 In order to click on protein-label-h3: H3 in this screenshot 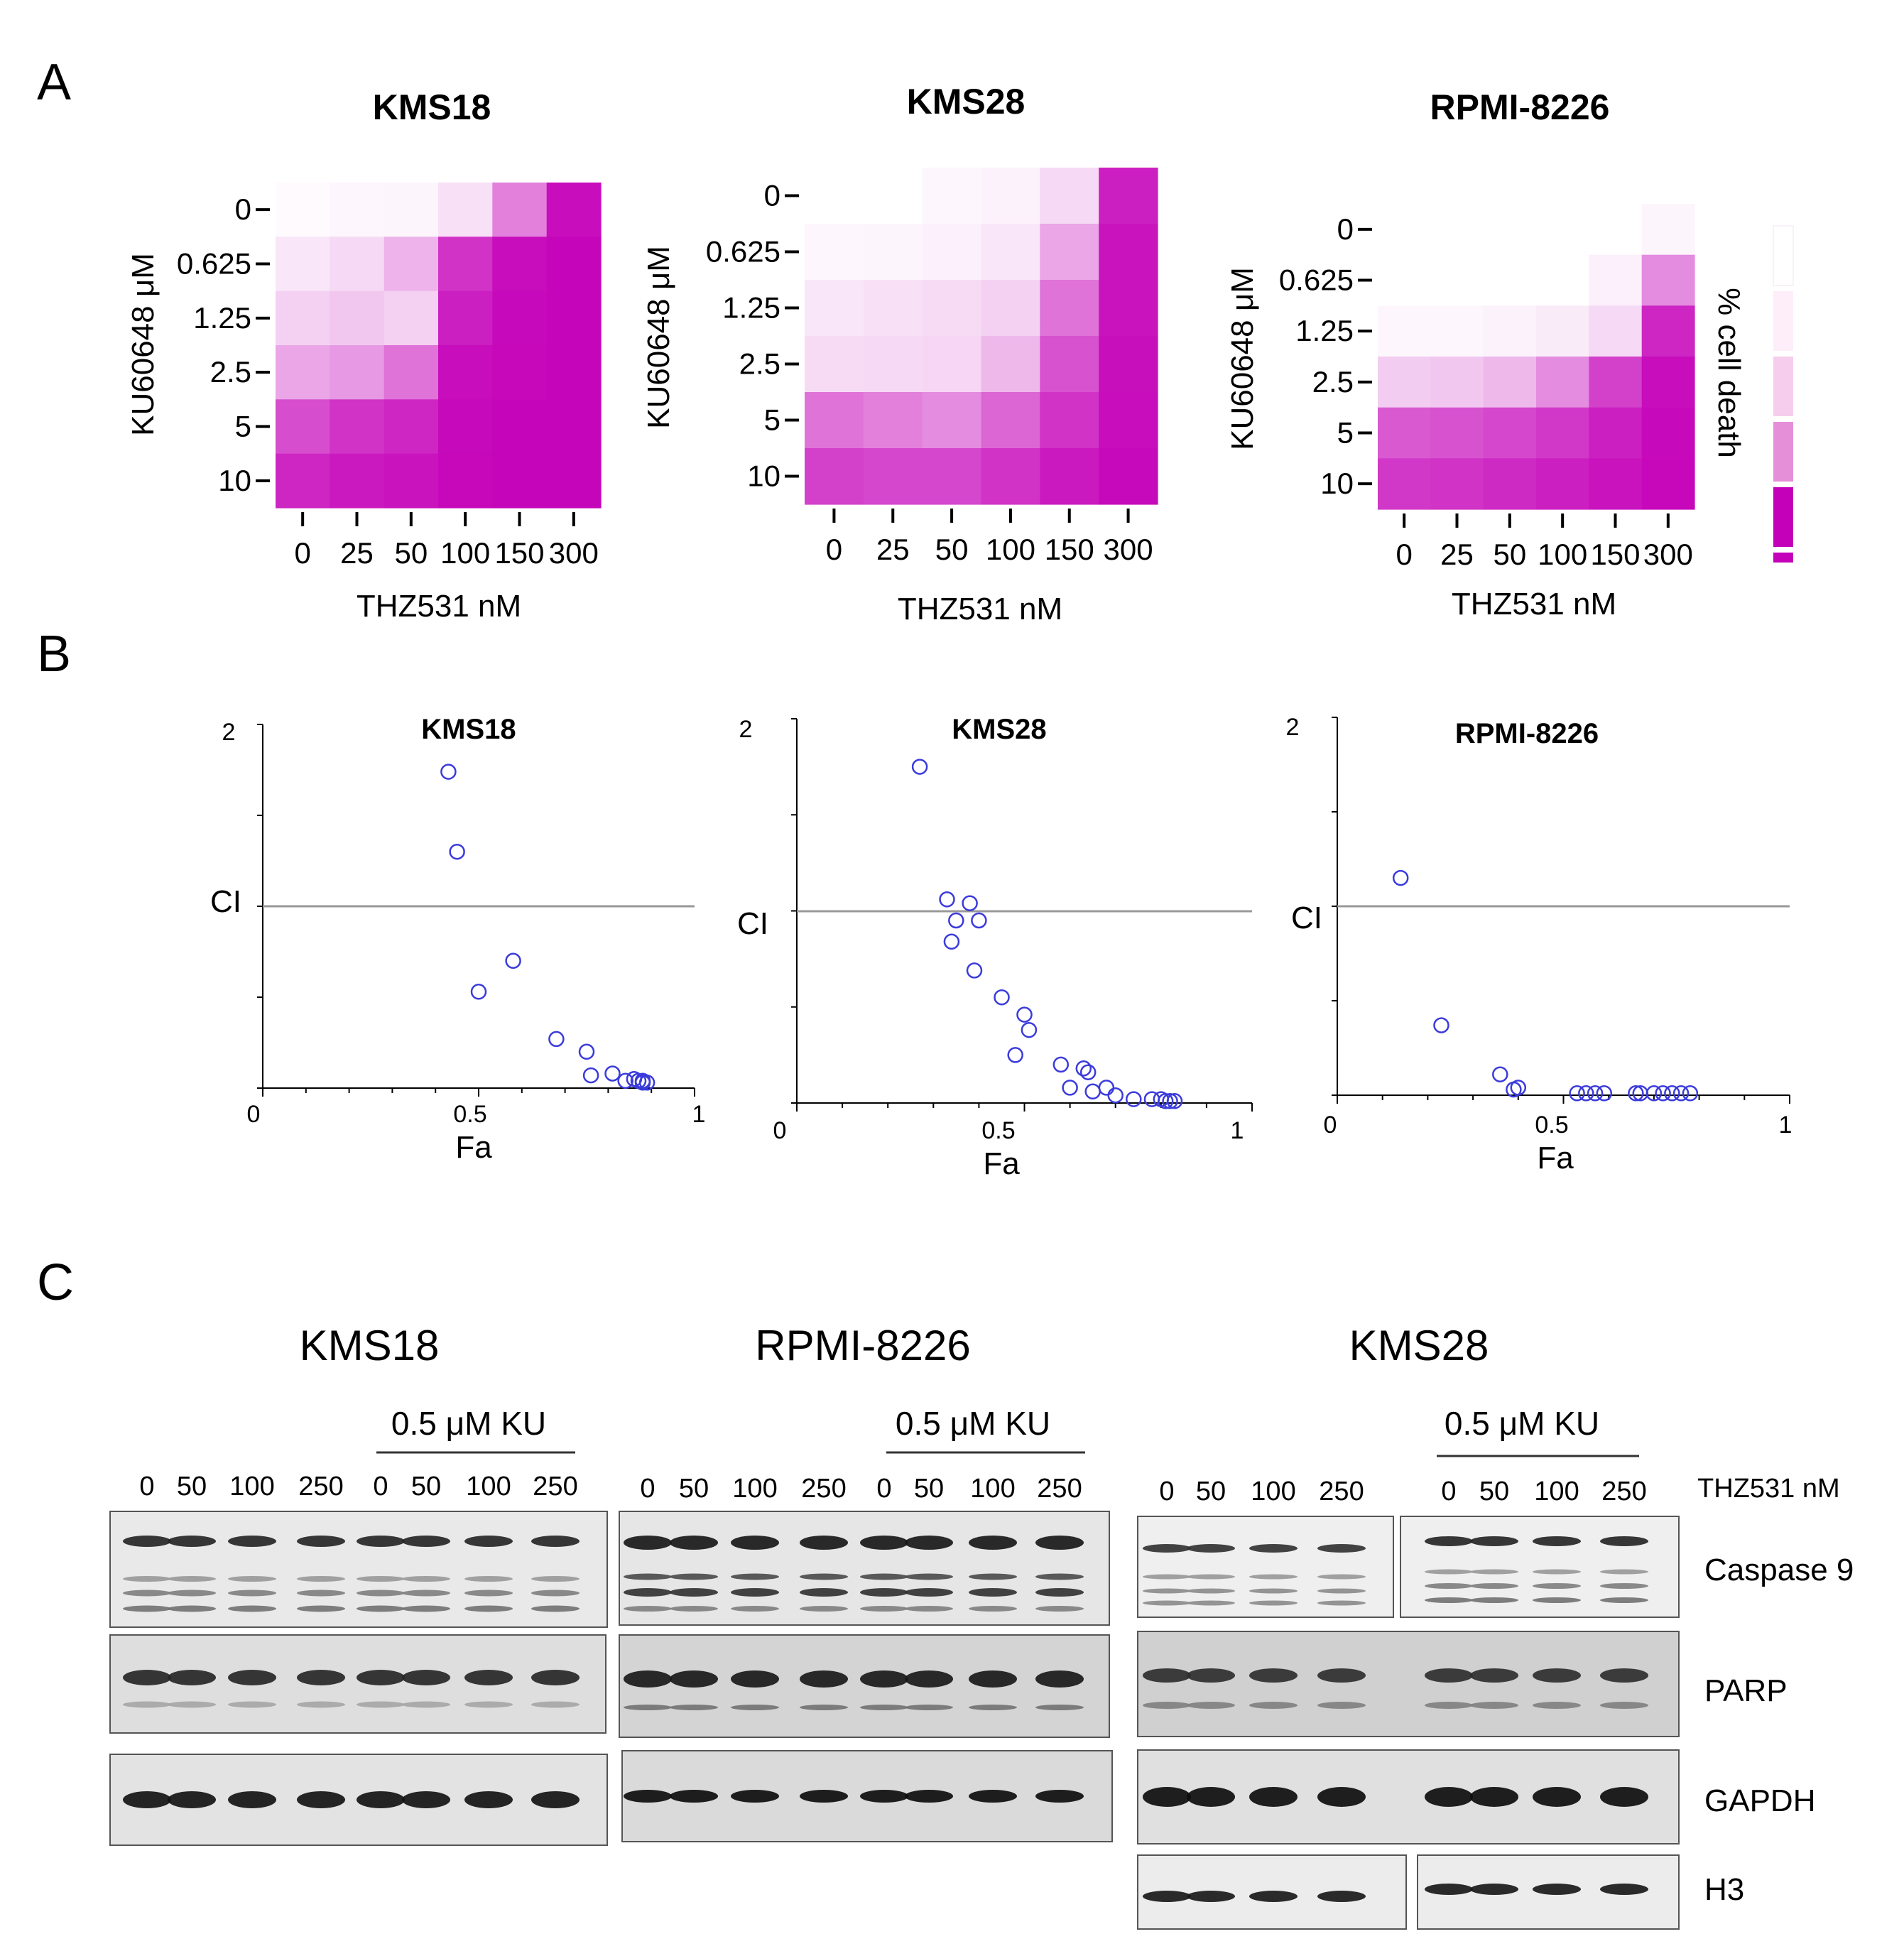, I will do `click(1724, 1890)`.